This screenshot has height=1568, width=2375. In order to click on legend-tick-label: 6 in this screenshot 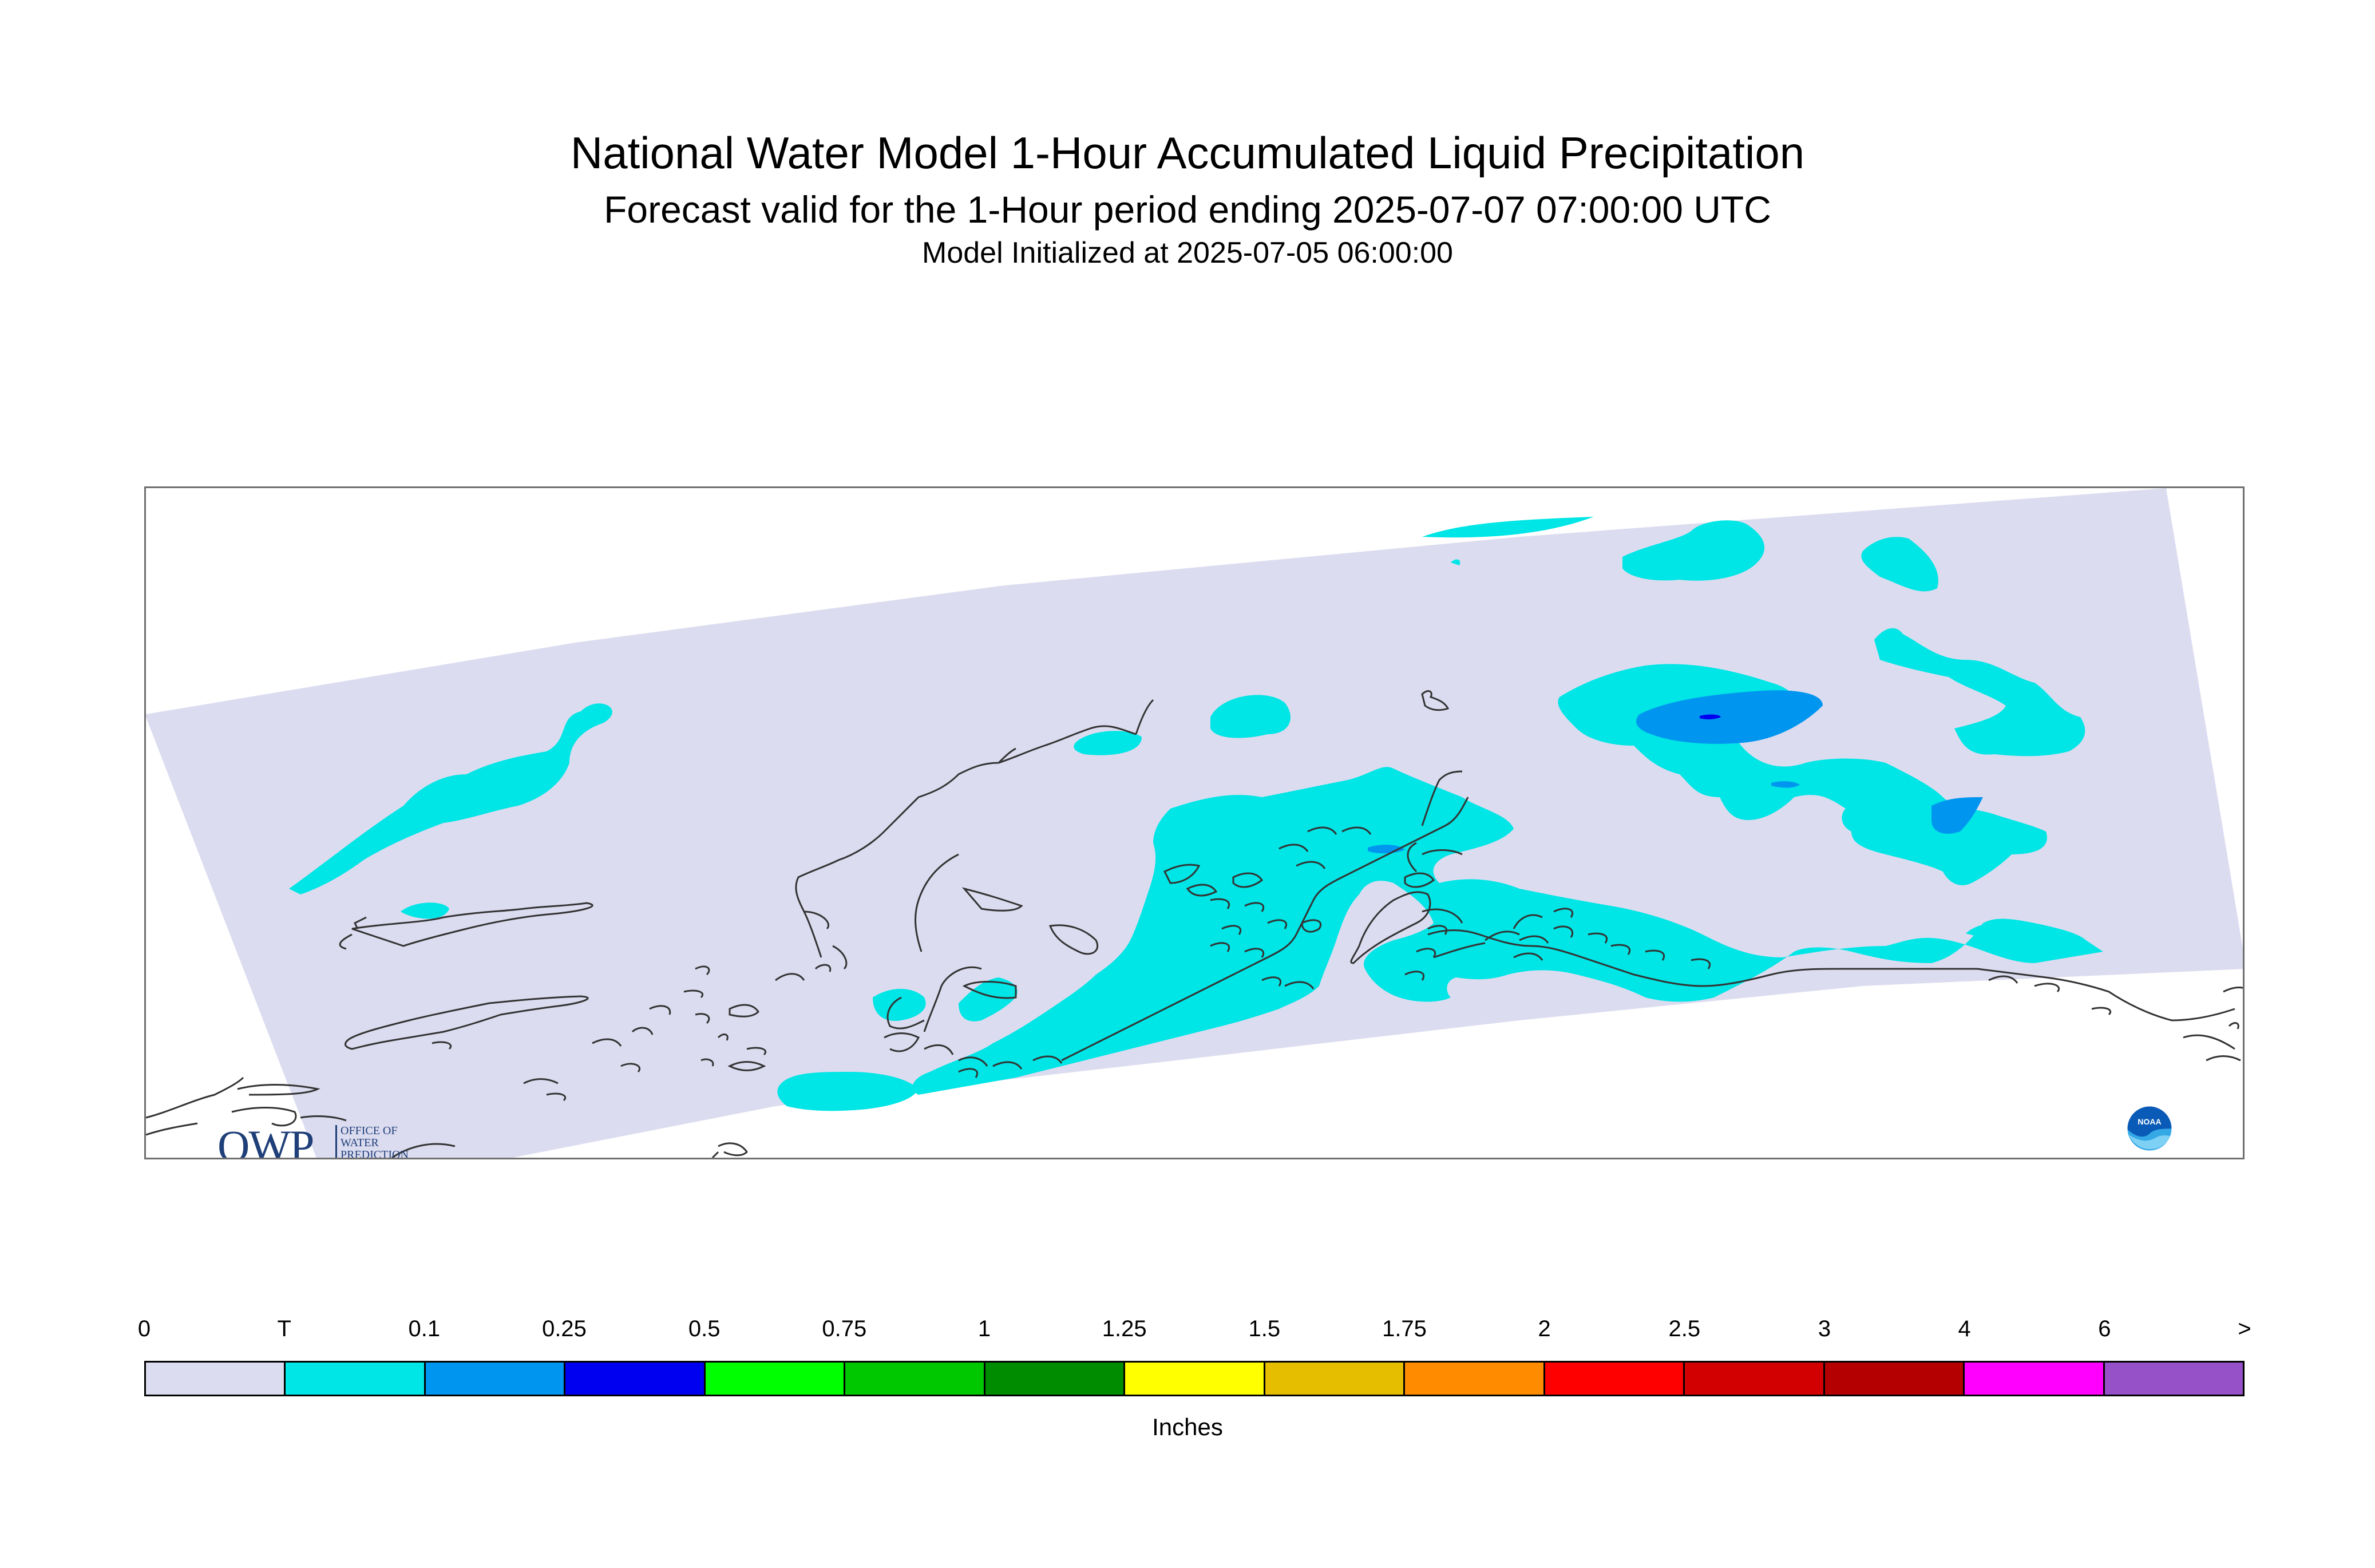, I will do `click(2104, 1328)`.